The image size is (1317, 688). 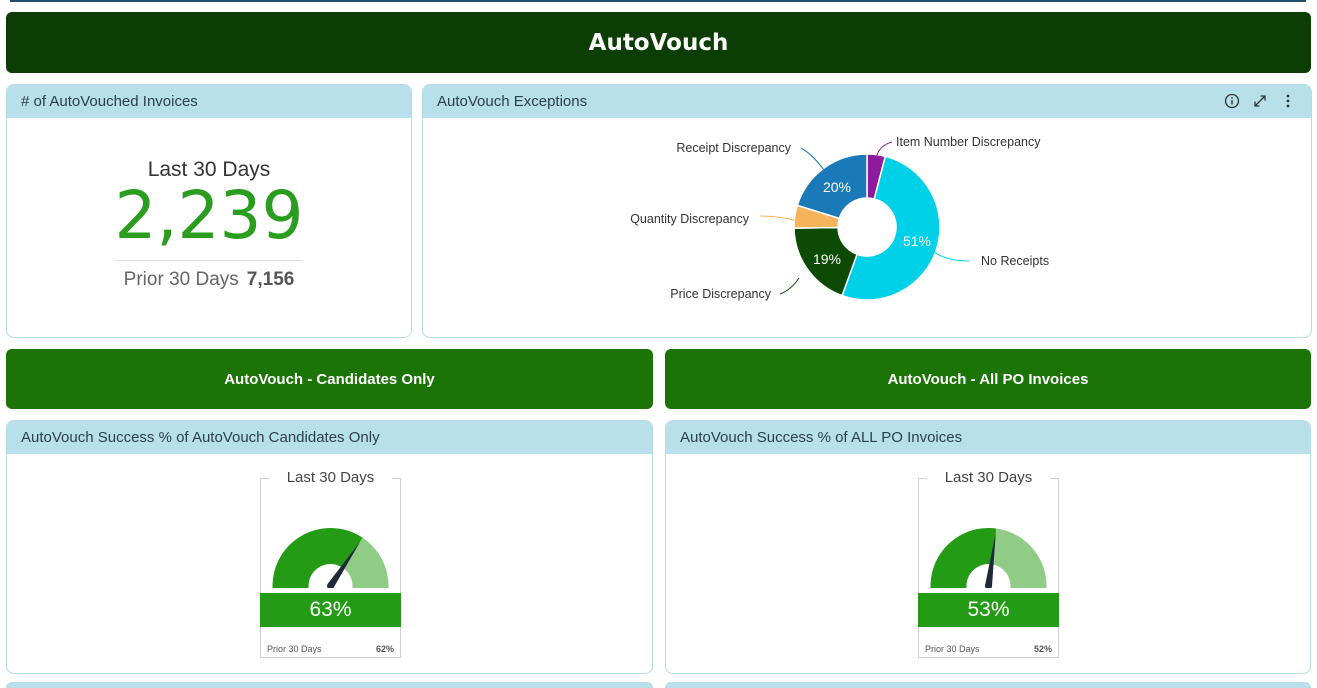 What do you see at coordinates (384, 649) in the screenshot?
I see `gauge-prior-value: 62%` at bounding box center [384, 649].